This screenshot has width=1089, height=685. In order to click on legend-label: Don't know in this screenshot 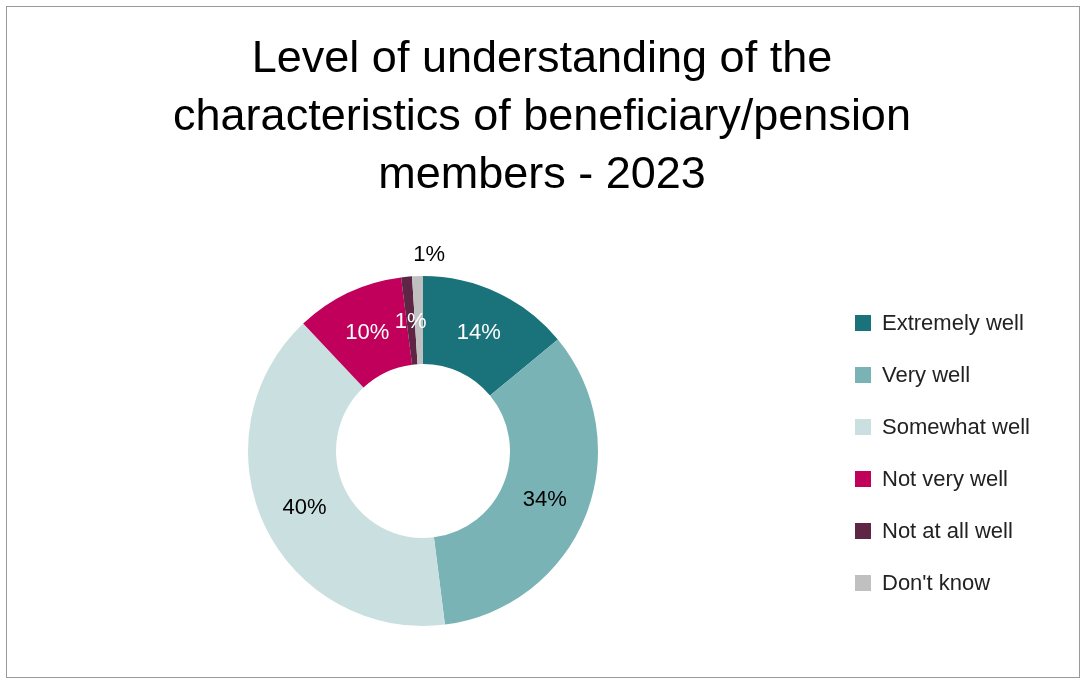, I will do `click(936, 582)`.